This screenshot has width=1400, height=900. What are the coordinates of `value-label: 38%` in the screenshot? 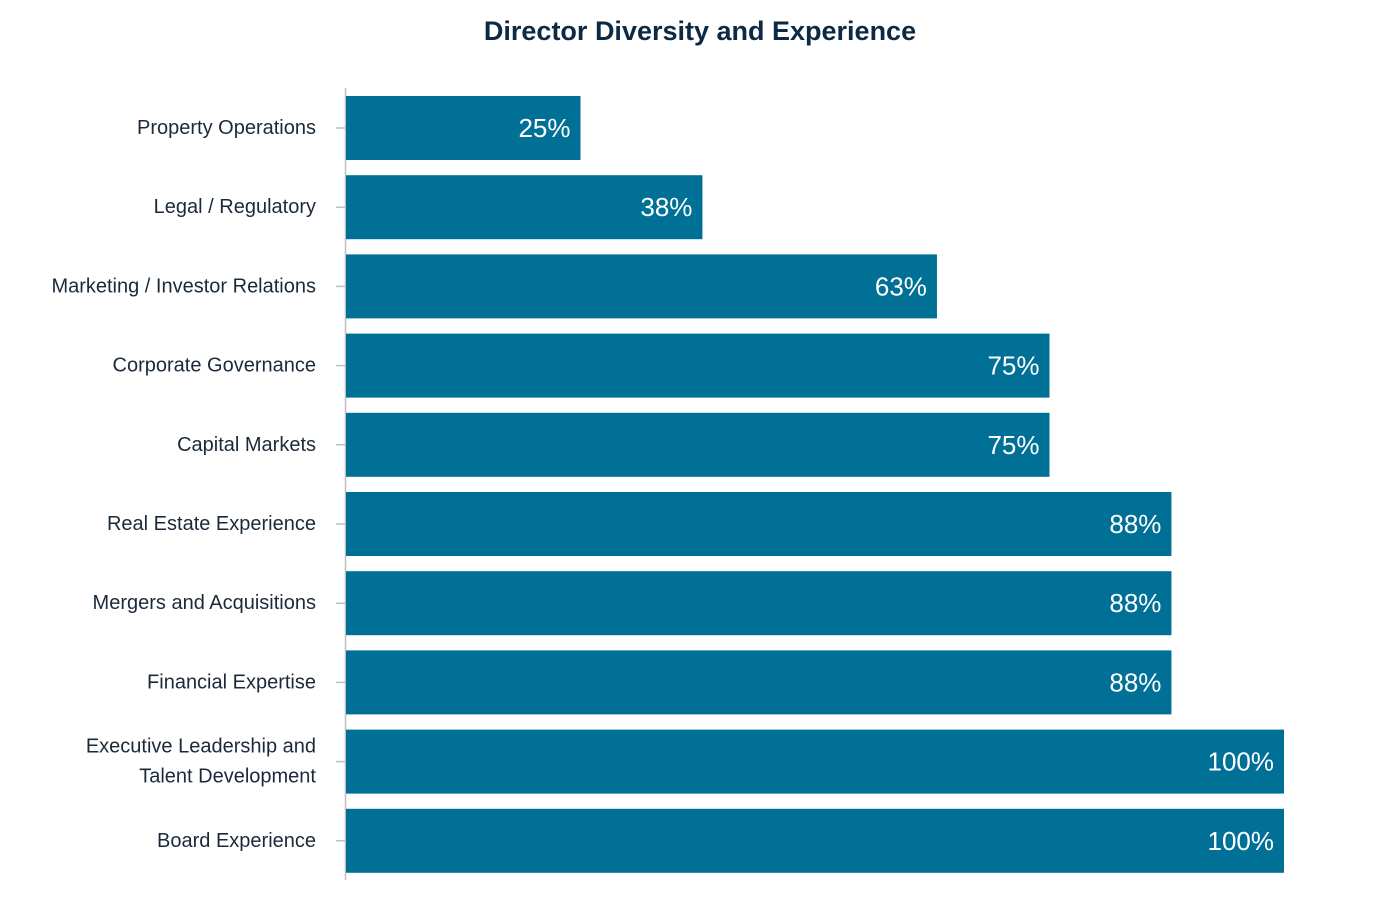 It's located at (666, 207).